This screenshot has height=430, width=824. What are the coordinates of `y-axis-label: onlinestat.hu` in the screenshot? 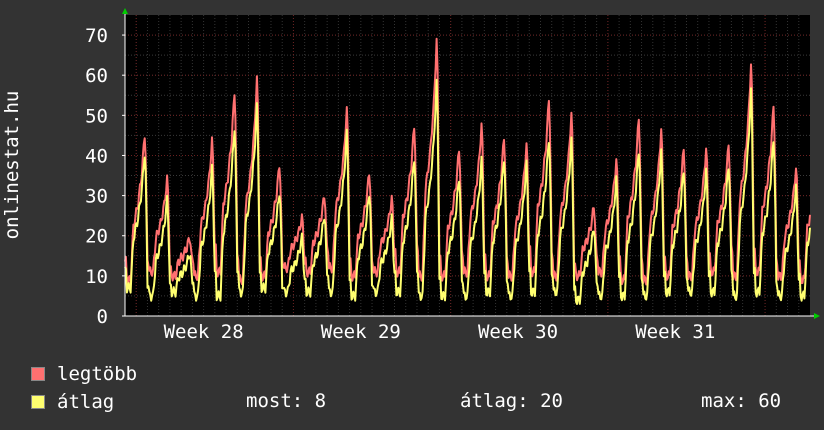 It's located at (12, 165).